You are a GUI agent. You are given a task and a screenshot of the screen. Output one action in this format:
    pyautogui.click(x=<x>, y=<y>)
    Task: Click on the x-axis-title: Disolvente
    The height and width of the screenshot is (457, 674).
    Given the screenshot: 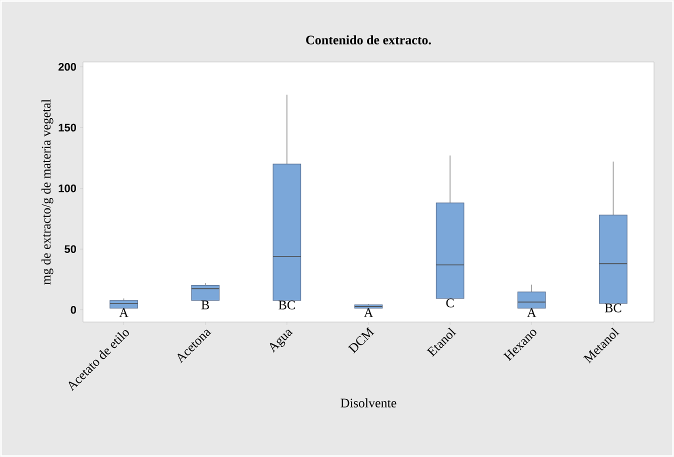 What is the action you would take?
    pyautogui.click(x=368, y=403)
    